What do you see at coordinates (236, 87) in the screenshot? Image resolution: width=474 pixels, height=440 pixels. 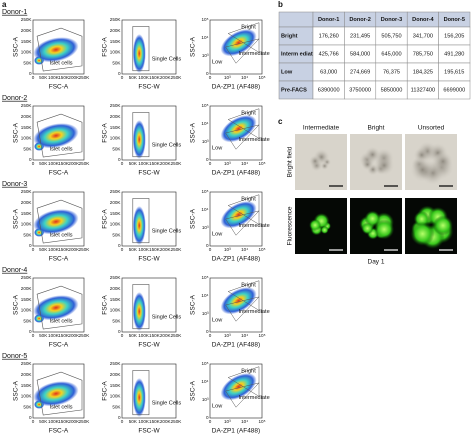 I see `x-axis-label: DA-ZP1 (AF488)` at bounding box center [236, 87].